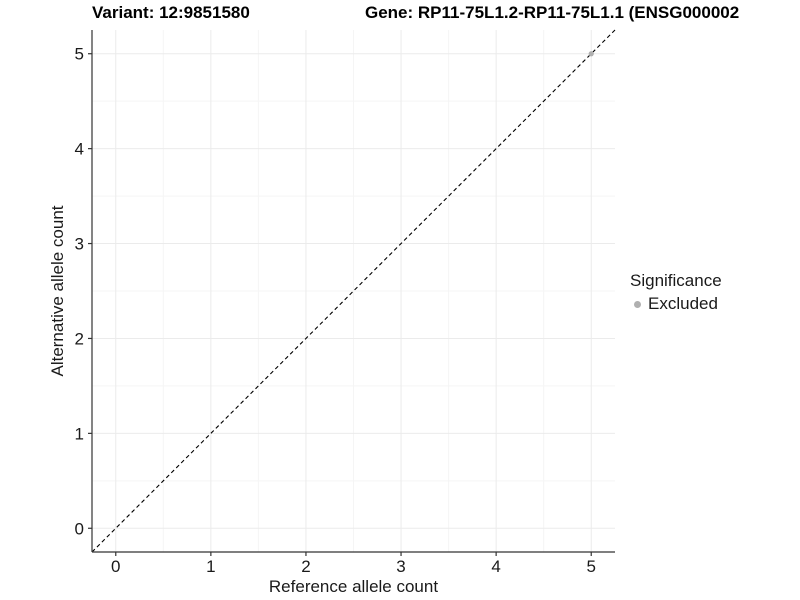 The width and height of the screenshot is (800, 600). Describe the element at coordinates (79, 244) in the screenshot. I see `y-tick-label: 3` at that location.